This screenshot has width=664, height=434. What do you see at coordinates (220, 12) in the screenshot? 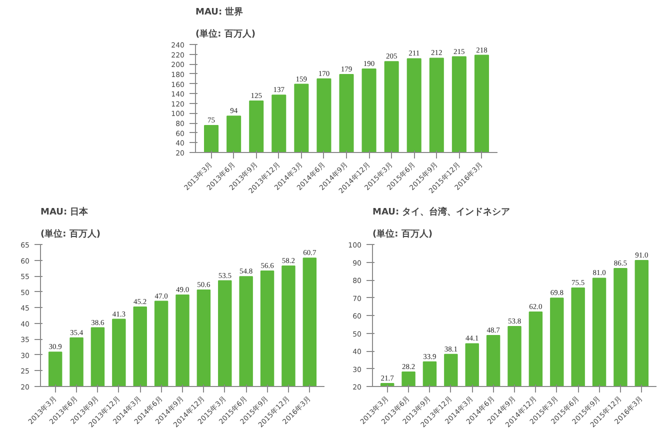
I see `chart-title: MAU: 世界` at bounding box center [220, 12].